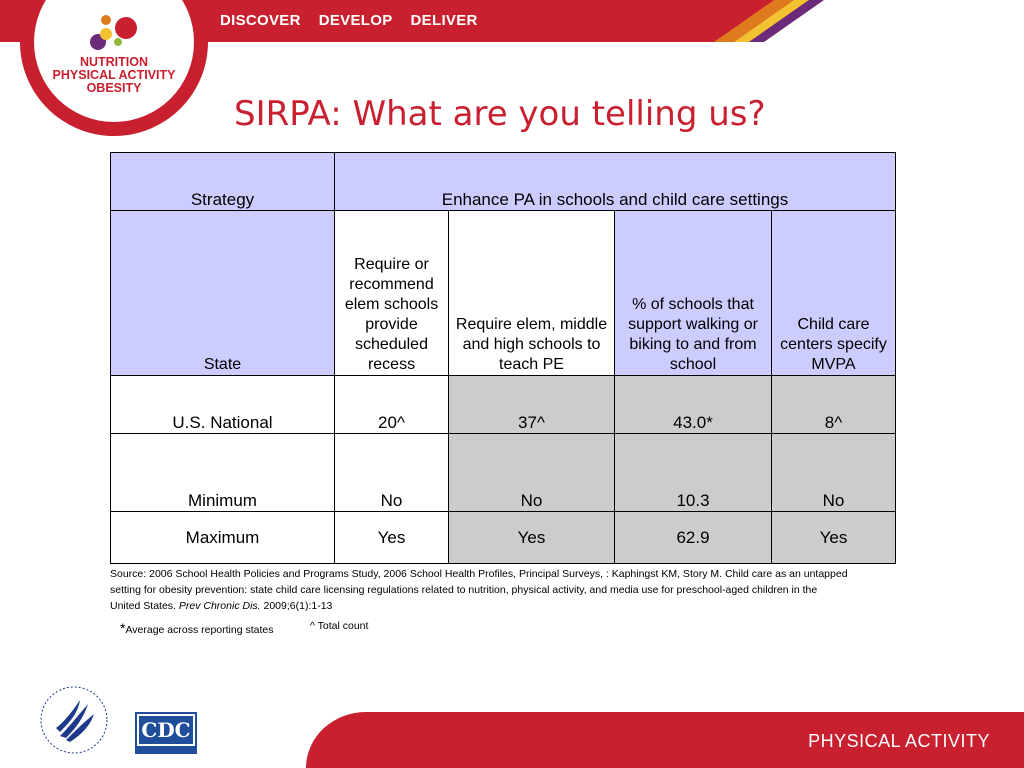 The image size is (1024, 768). I want to click on source-citation: 2009;6(1):1-13, so click(298, 606).